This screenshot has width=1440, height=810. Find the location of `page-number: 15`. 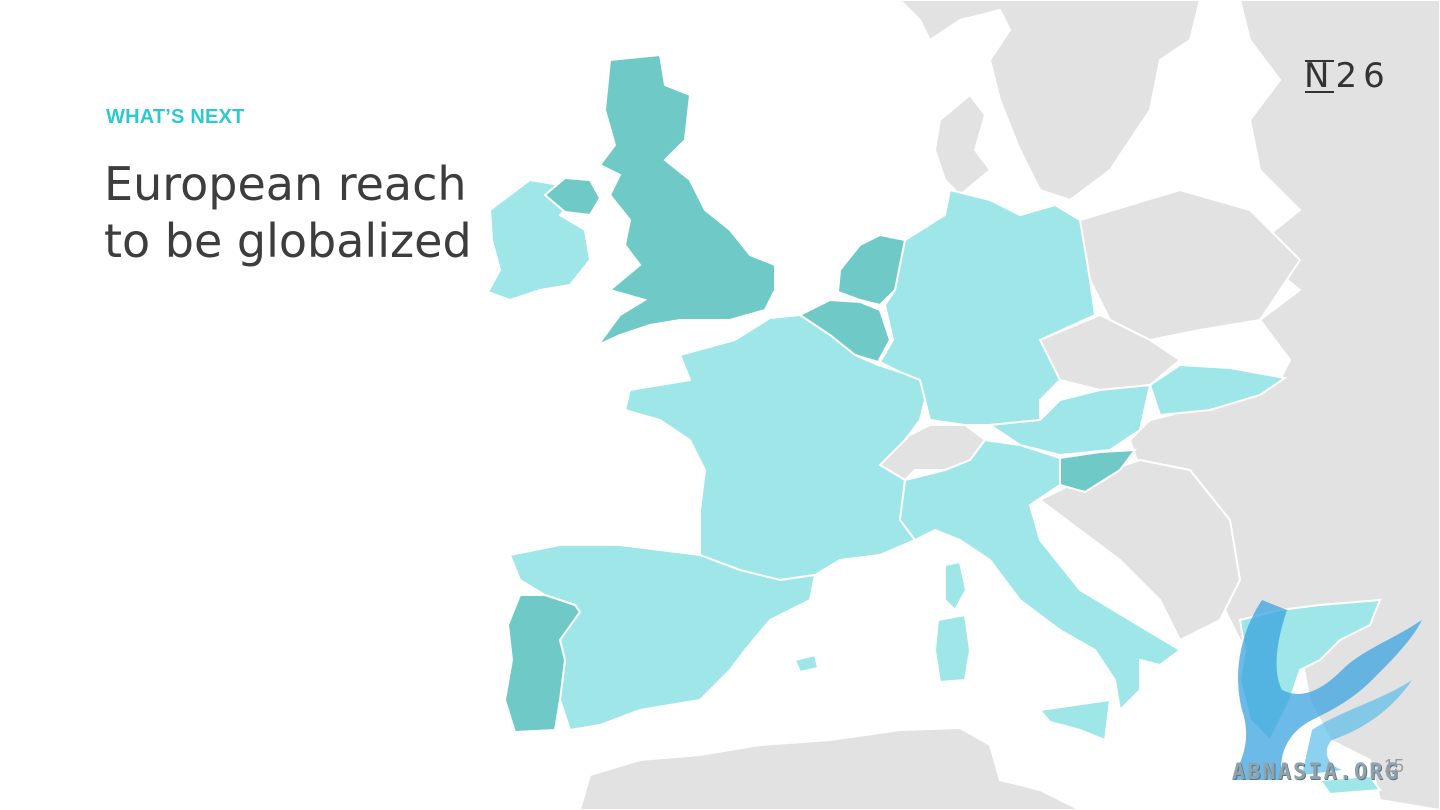

page-number: 15 is located at coordinates (1394, 766).